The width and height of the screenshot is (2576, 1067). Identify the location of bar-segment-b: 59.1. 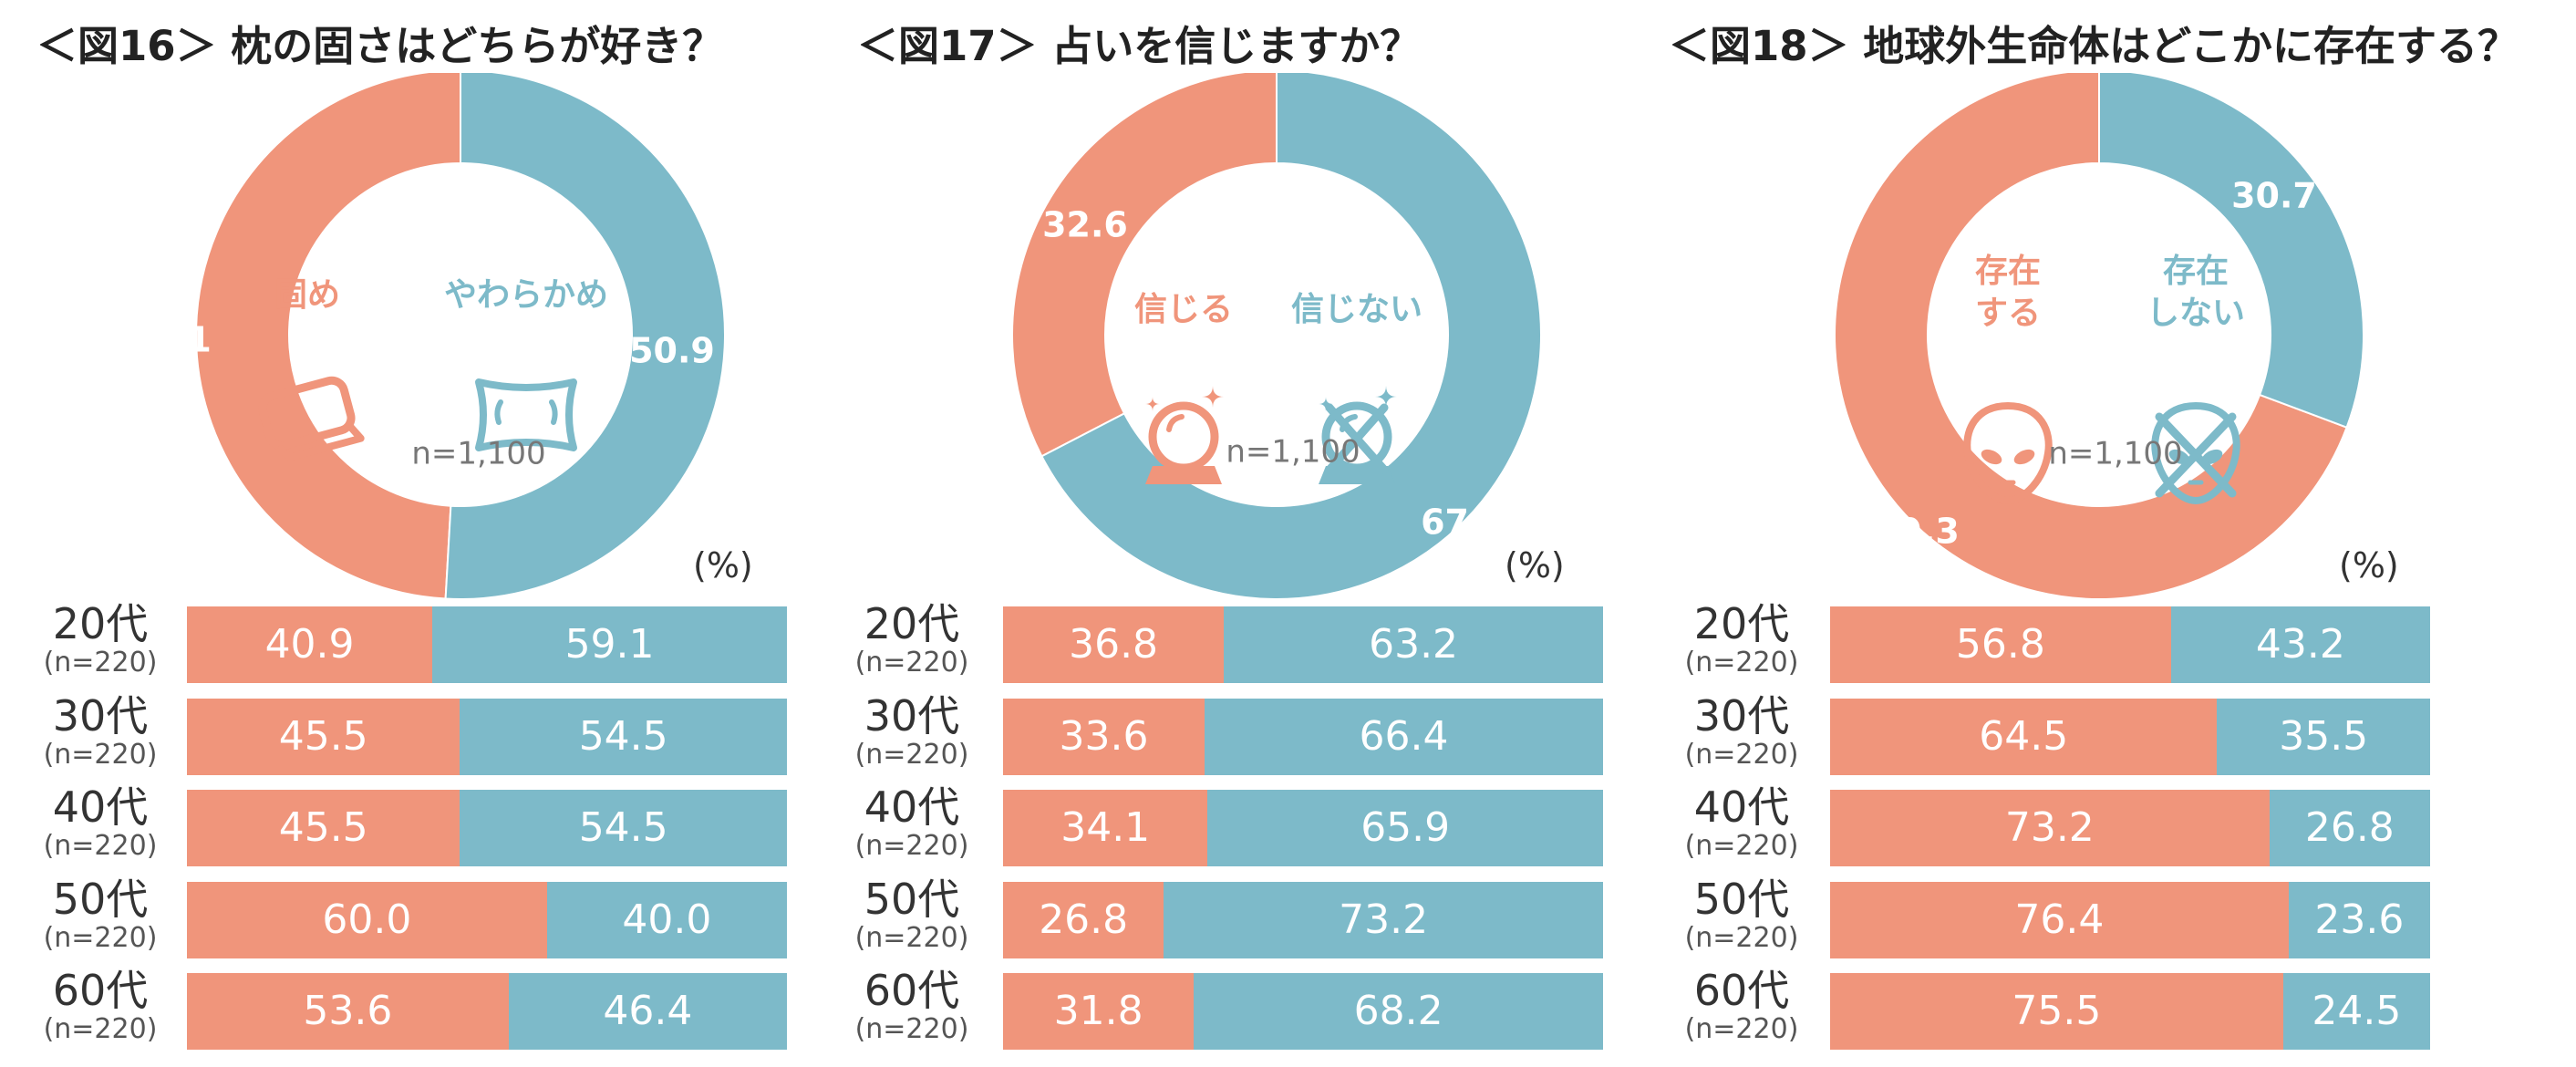
(609, 644).